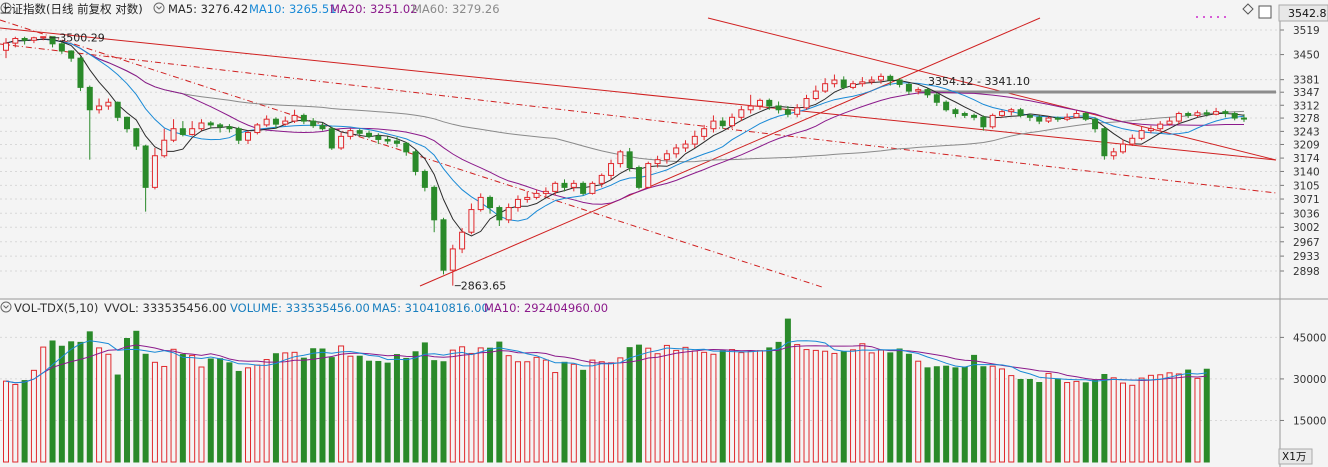 The height and width of the screenshot is (467, 1328). What do you see at coordinates (1265, 12) in the screenshot?
I see `price-box-icon` at bounding box center [1265, 12].